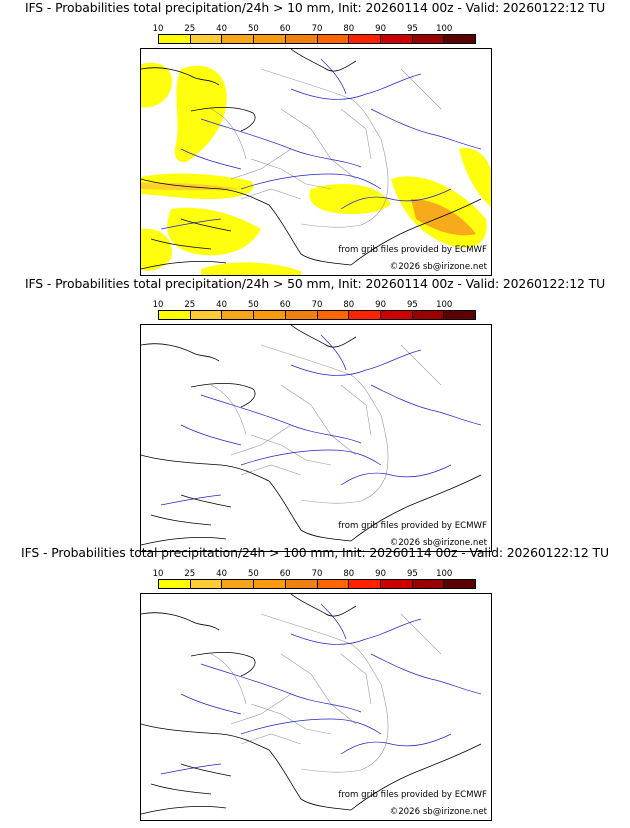  What do you see at coordinates (317, 305) in the screenshot?
I see `colorbar-tick-label: 70` at bounding box center [317, 305].